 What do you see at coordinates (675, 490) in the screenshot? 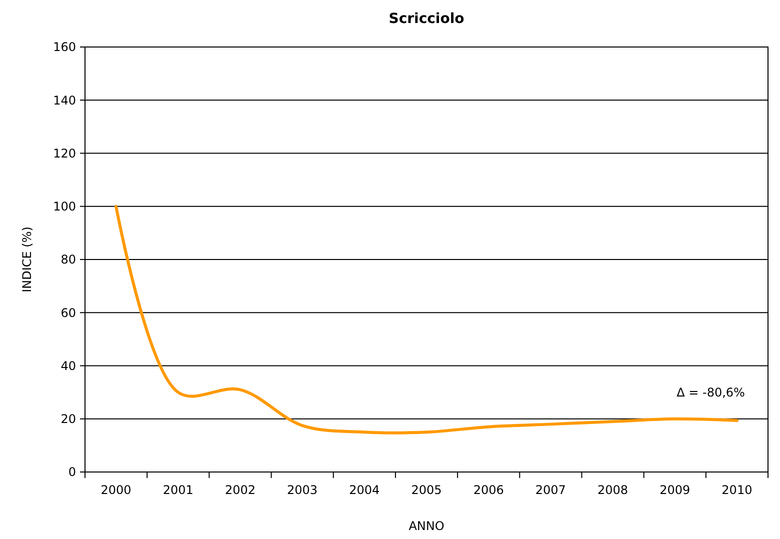
I see `x-tick-label: 2009` at bounding box center [675, 490].